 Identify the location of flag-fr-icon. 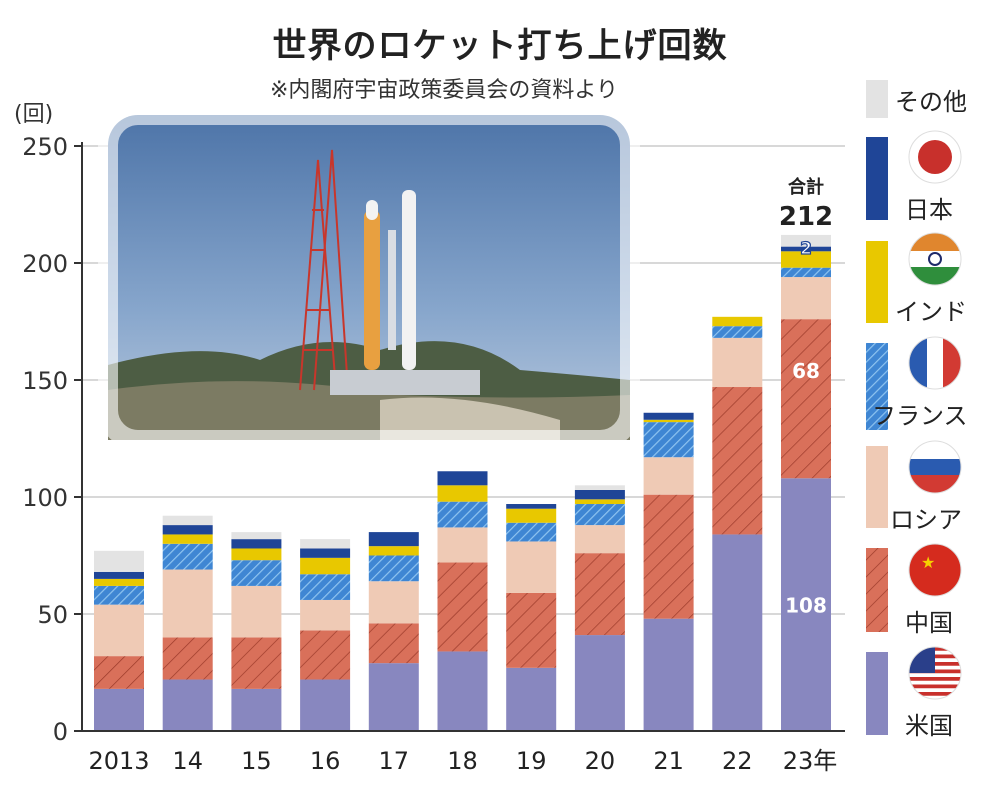
(935, 363).